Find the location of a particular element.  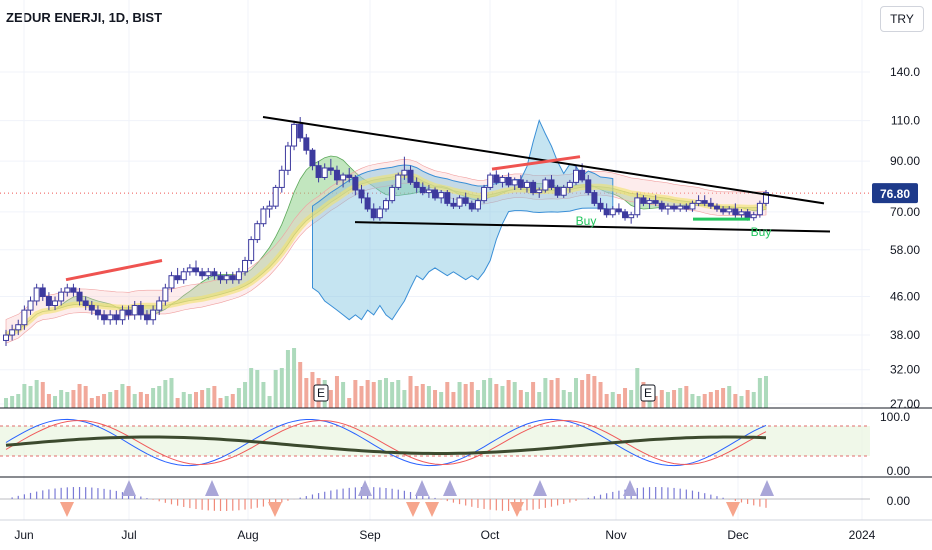

ichimoku-cloud-blue is located at coordinates (463, 219).